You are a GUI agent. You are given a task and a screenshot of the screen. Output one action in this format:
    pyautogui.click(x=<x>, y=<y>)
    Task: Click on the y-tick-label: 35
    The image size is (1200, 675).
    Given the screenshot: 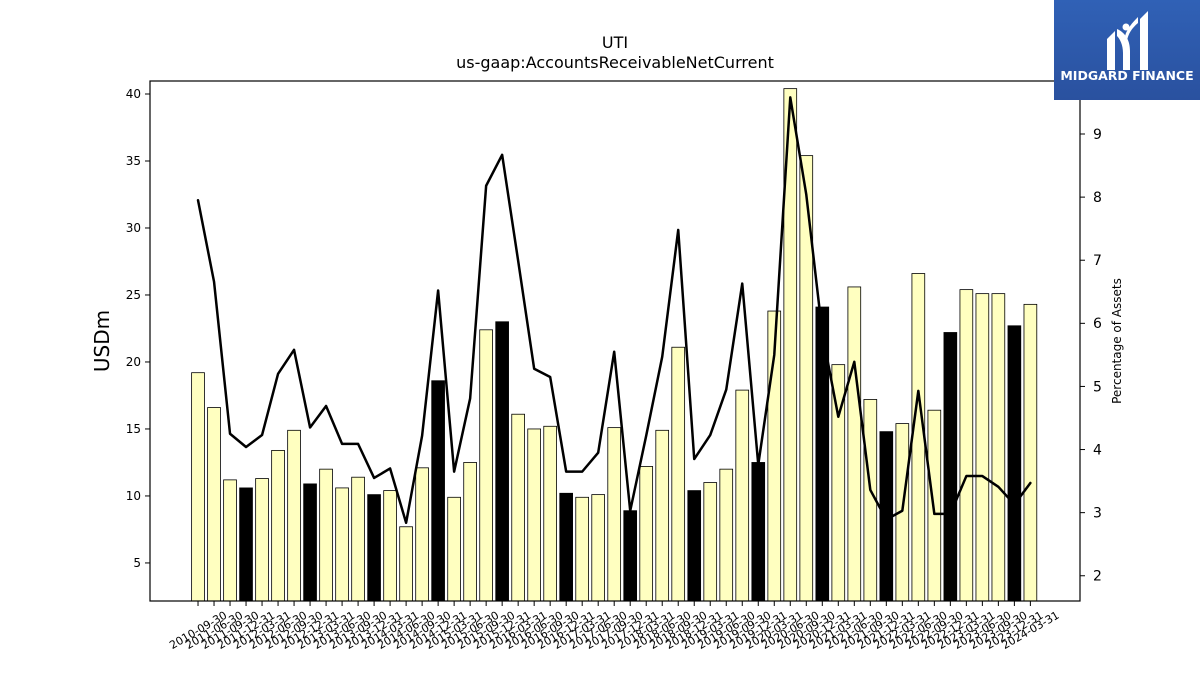 What is the action you would take?
    pyautogui.click(x=133, y=161)
    